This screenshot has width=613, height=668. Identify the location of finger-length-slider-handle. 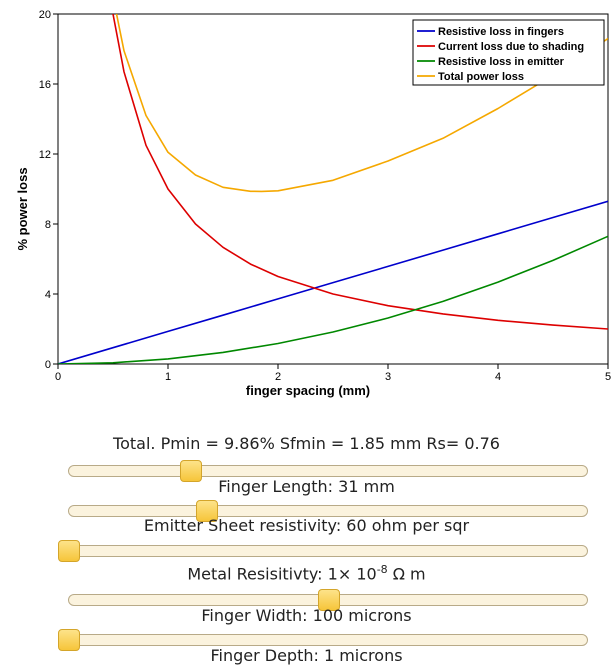
(191, 471).